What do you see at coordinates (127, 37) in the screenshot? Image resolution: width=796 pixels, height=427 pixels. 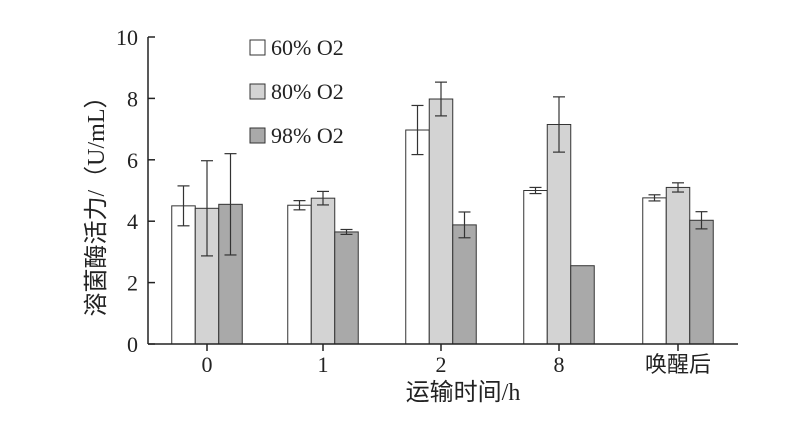 I see `y-tick-label: 10` at bounding box center [127, 37].